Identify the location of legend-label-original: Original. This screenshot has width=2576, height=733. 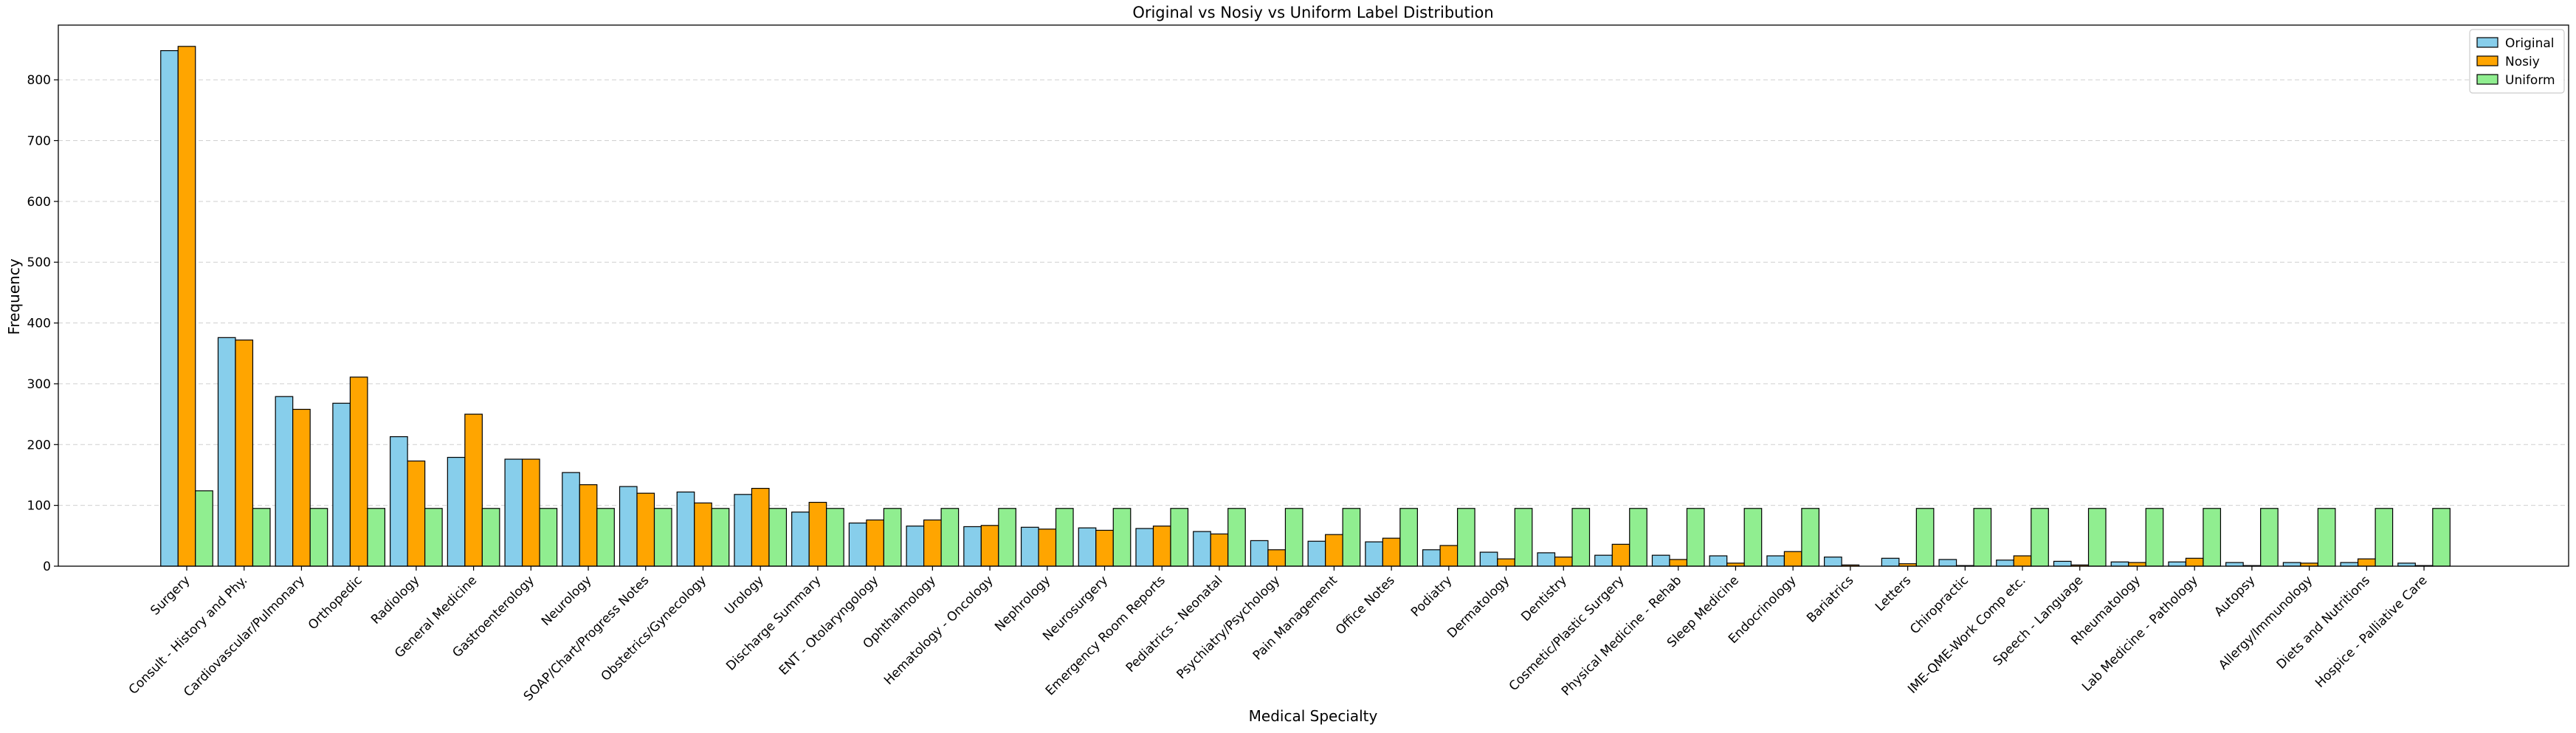
(2530, 43).